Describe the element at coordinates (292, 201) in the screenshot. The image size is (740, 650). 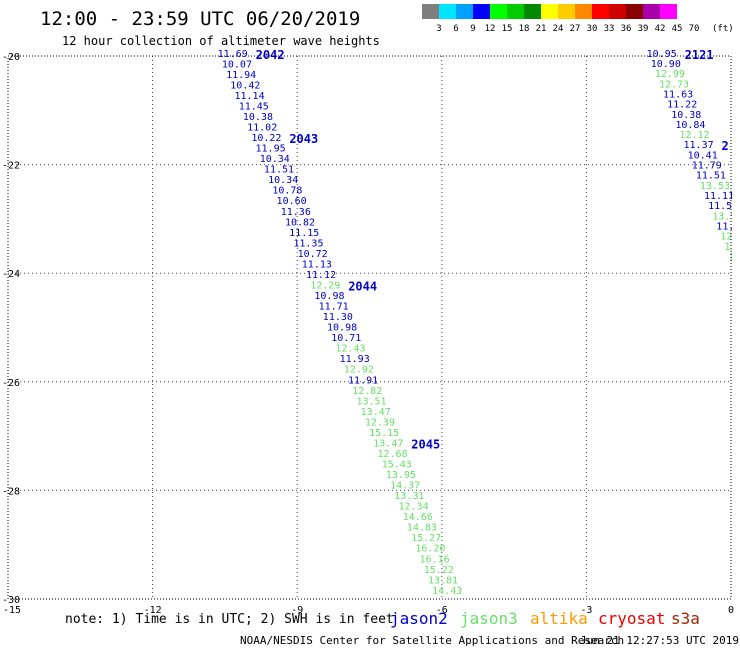
I see `swh-value: 10.60` at that location.